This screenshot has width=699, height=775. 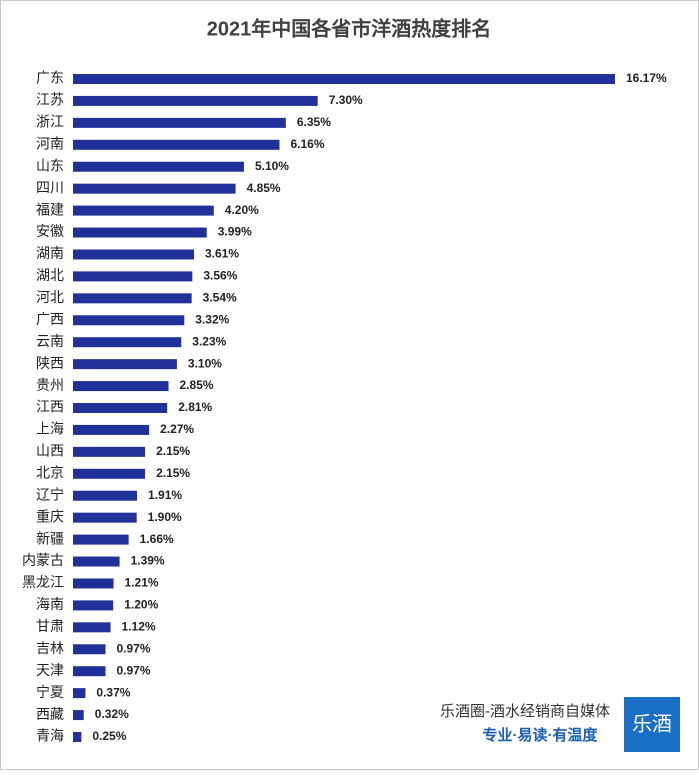 I want to click on category-label: 湖北, so click(x=50, y=275).